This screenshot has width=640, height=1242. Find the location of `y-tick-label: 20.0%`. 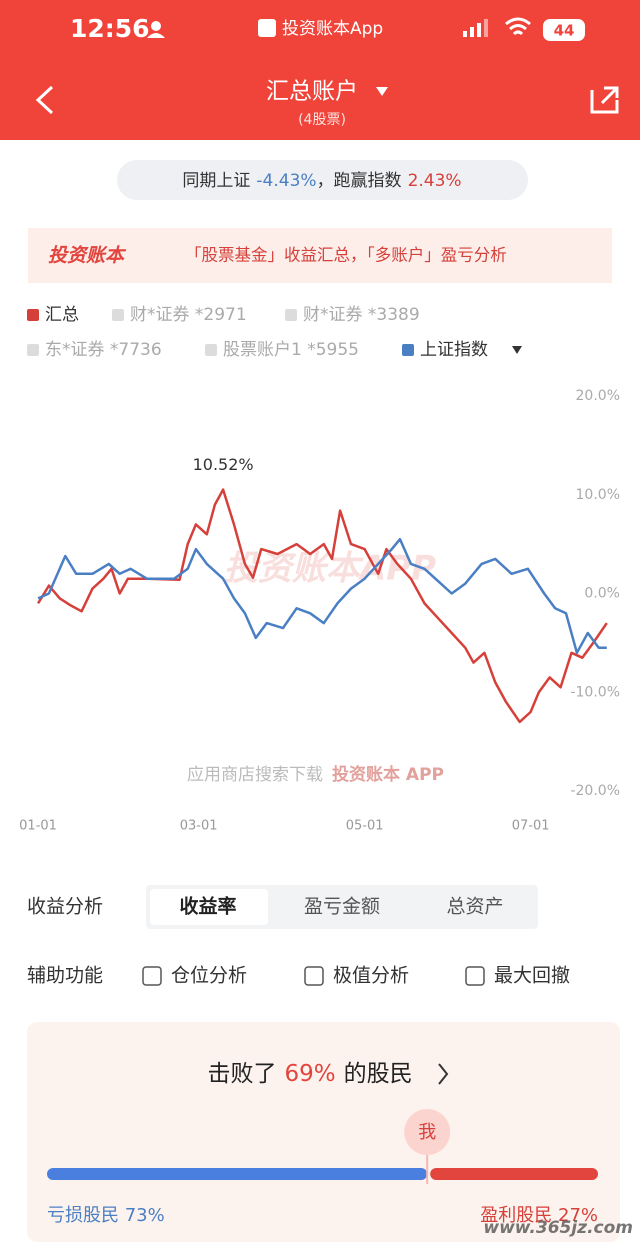

y-tick-label: 20.0% is located at coordinates (598, 396).